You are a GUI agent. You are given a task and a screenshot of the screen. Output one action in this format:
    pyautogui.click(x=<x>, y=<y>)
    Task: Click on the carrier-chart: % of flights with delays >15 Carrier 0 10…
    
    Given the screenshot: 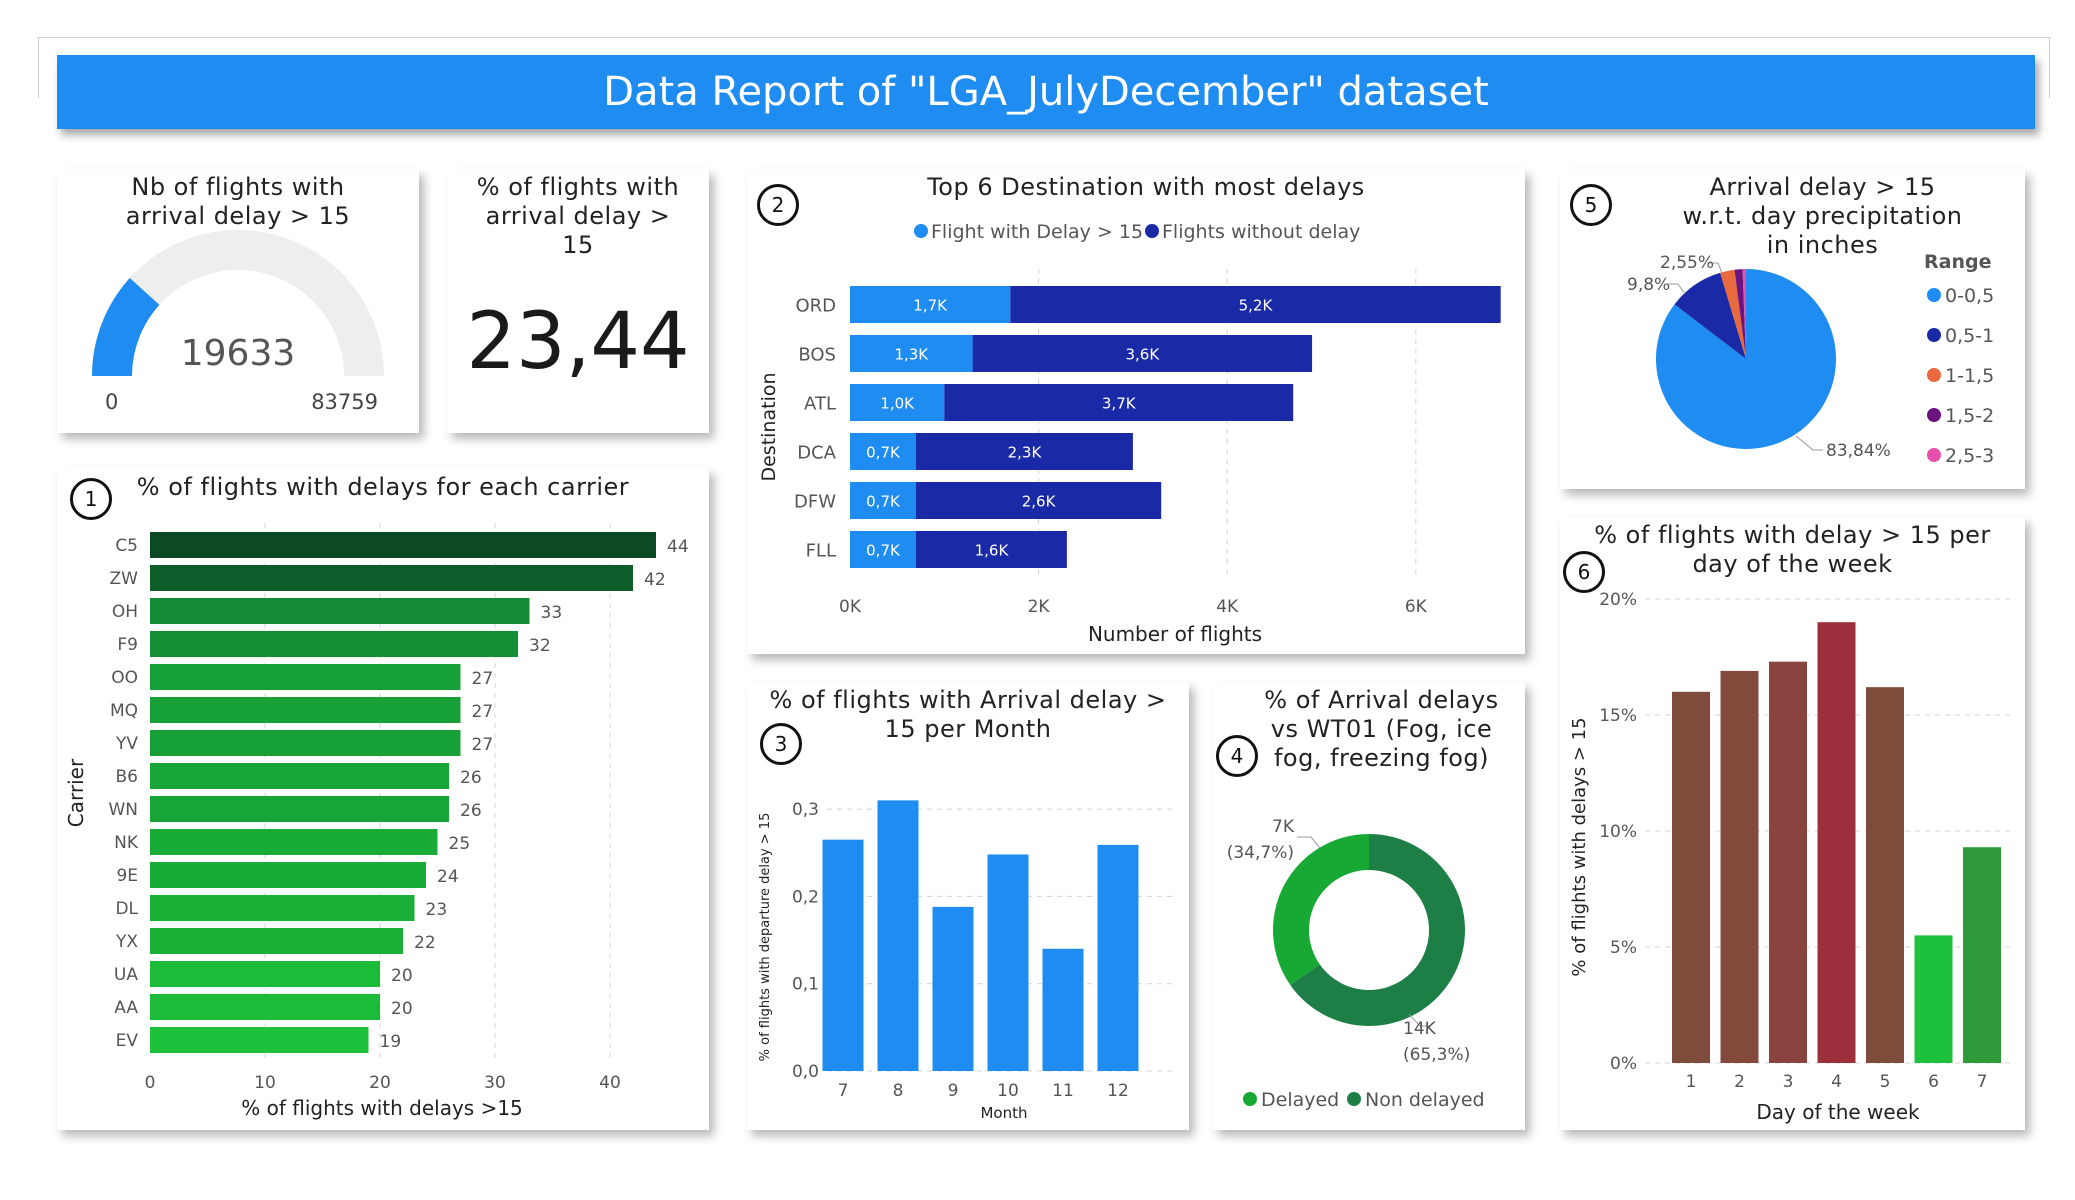 What is the action you would take?
    pyautogui.click(x=376, y=821)
    